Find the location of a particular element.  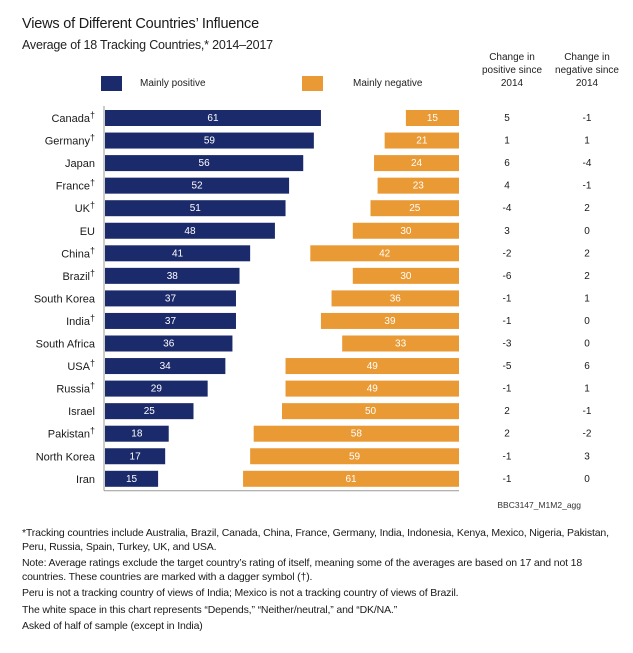

change-positive-value: 3 is located at coordinates (507, 231).